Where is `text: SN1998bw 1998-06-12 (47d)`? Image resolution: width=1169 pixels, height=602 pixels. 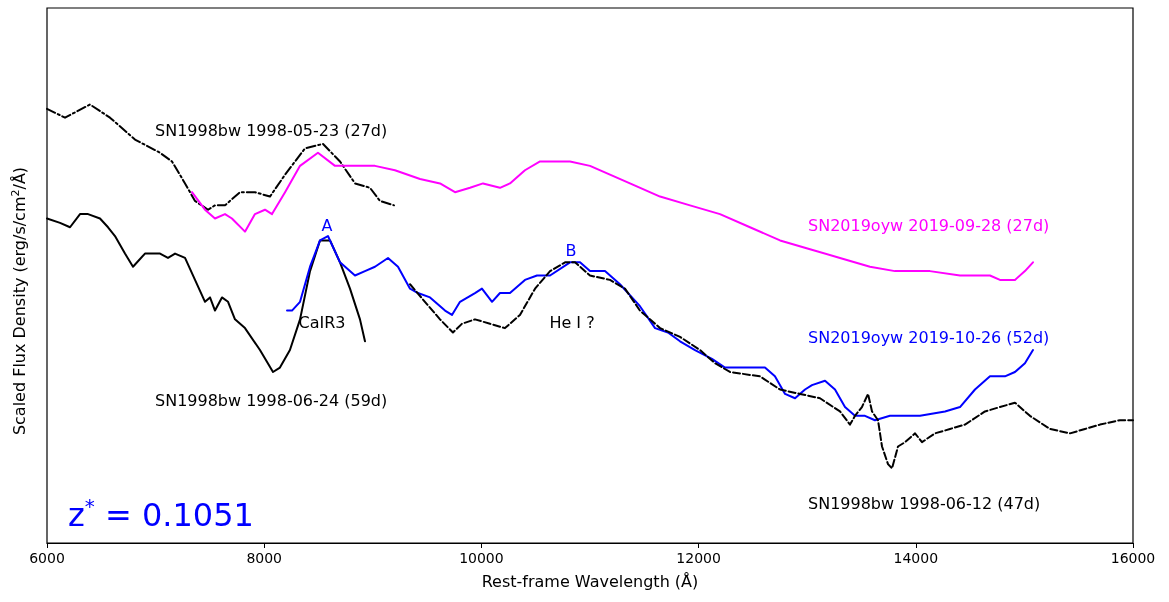 text: SN1998bw 1998-06-12 (47d) is located at coordinates (924, 503).